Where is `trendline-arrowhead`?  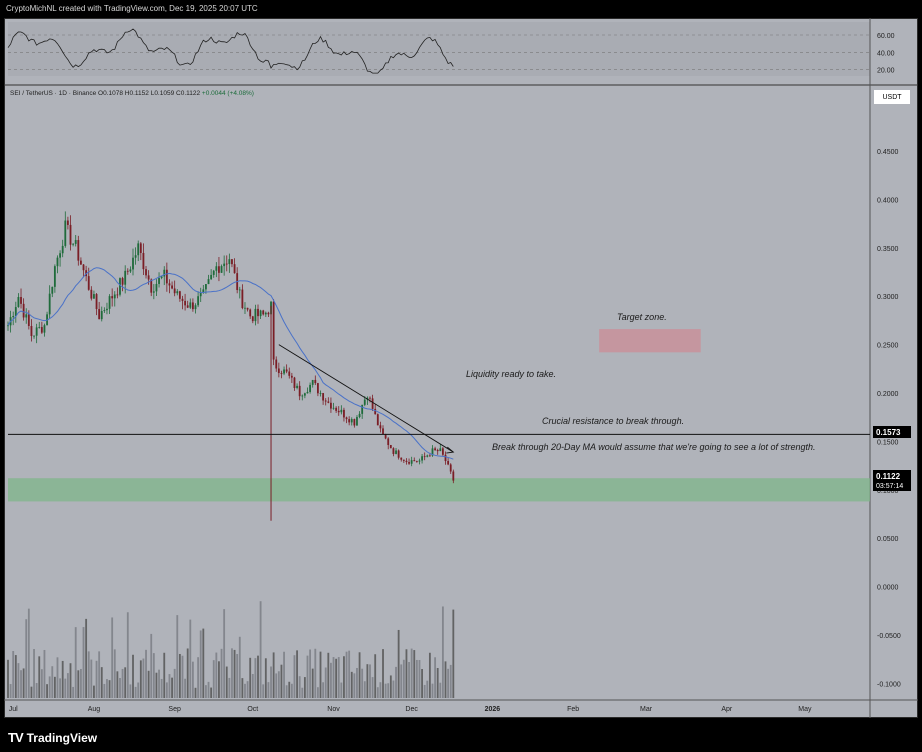 trendline-arrowhead is located at coordinates (450, 450).